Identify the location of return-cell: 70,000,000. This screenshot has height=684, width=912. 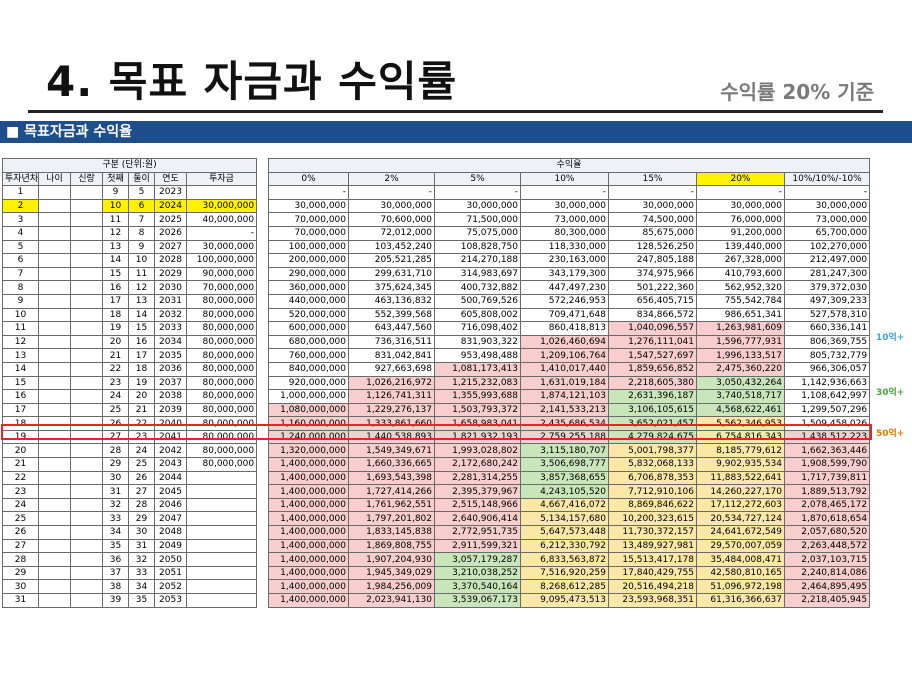
(308, 219).